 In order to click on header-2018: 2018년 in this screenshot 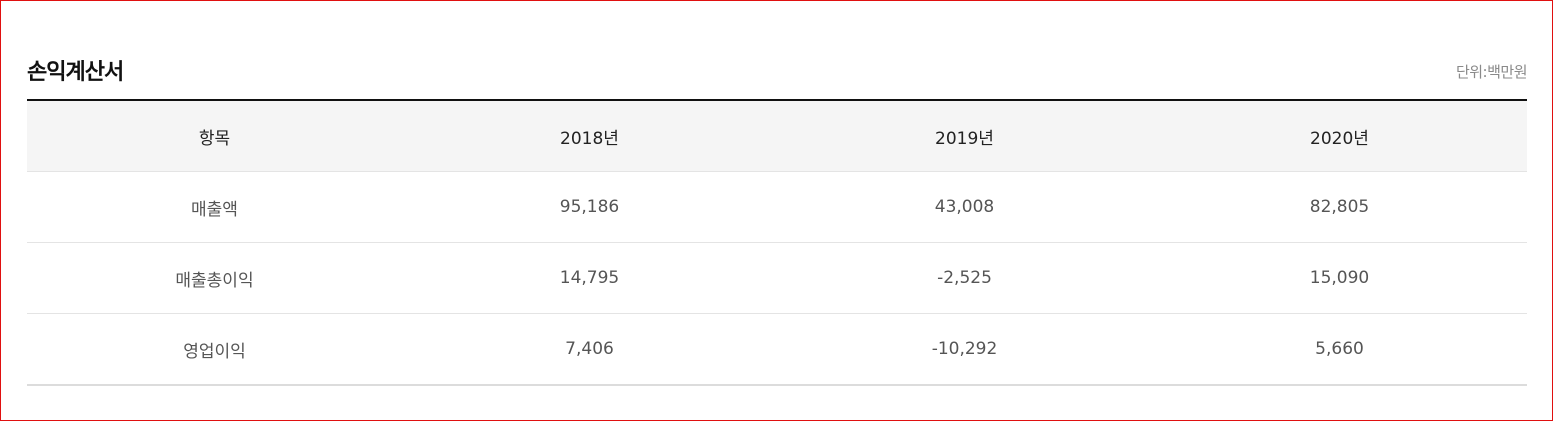, I will do `click(589, 136)`.